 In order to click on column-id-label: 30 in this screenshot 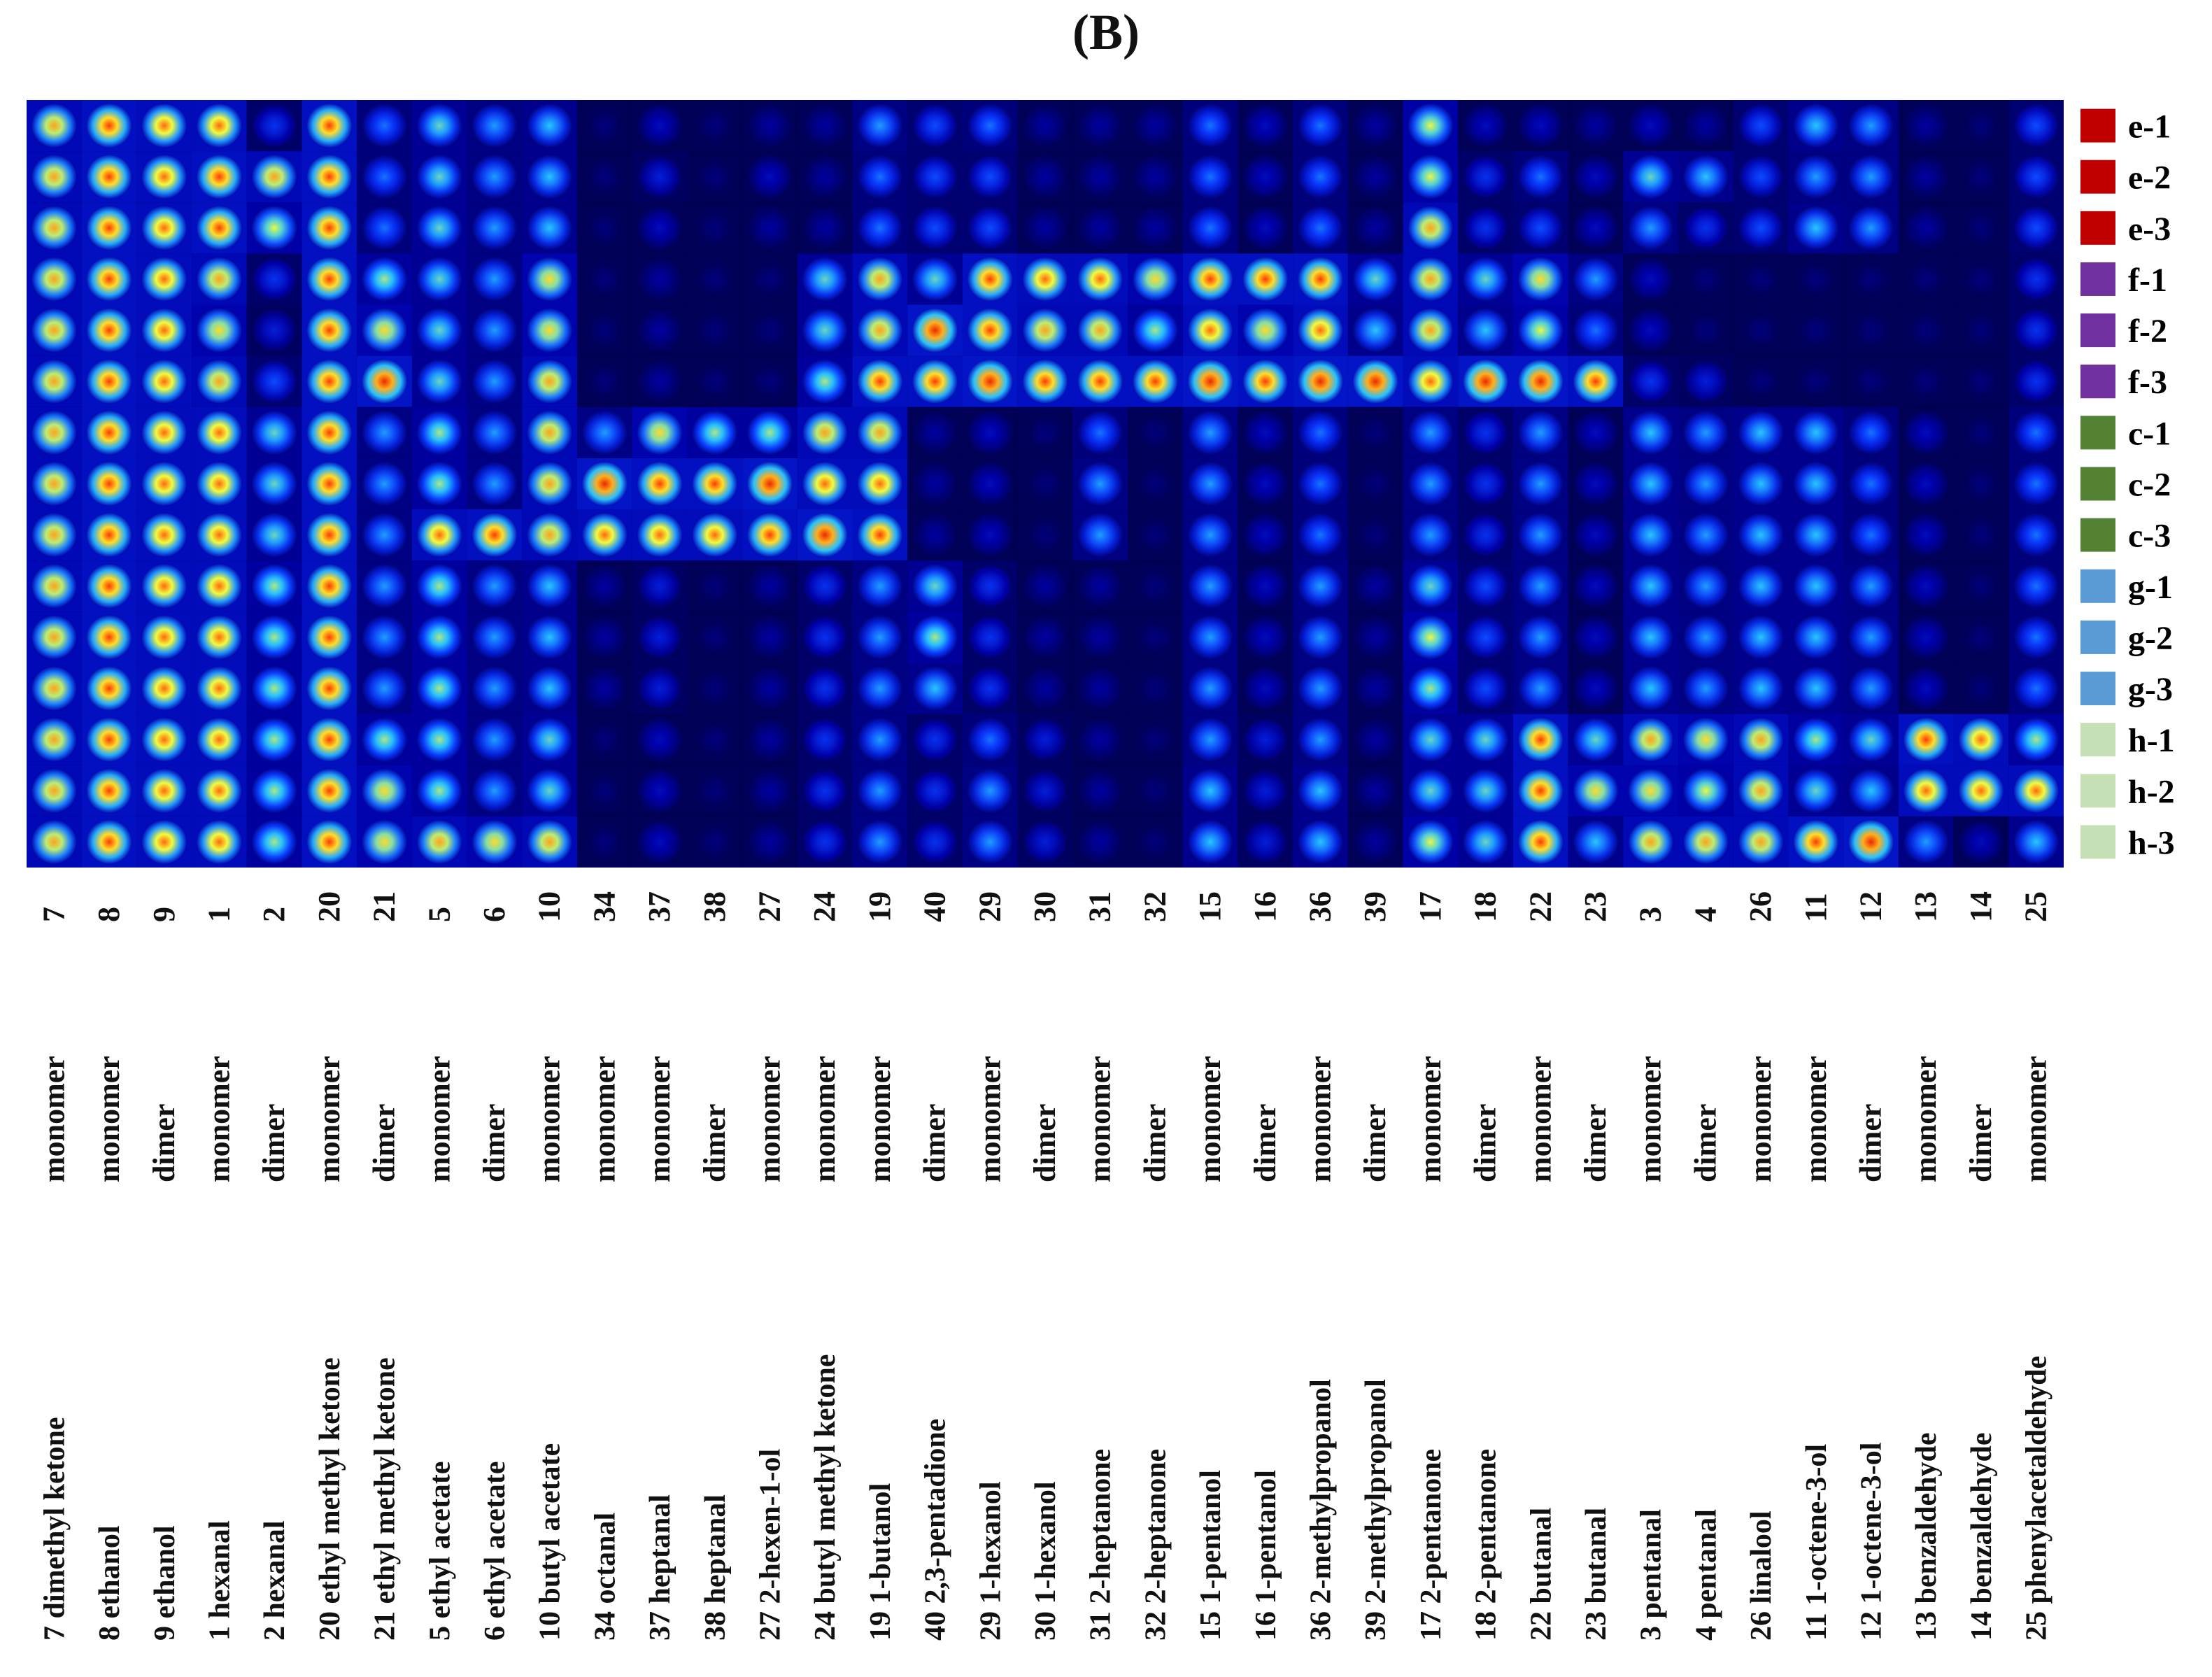, I will do `click(1045, 906)`.